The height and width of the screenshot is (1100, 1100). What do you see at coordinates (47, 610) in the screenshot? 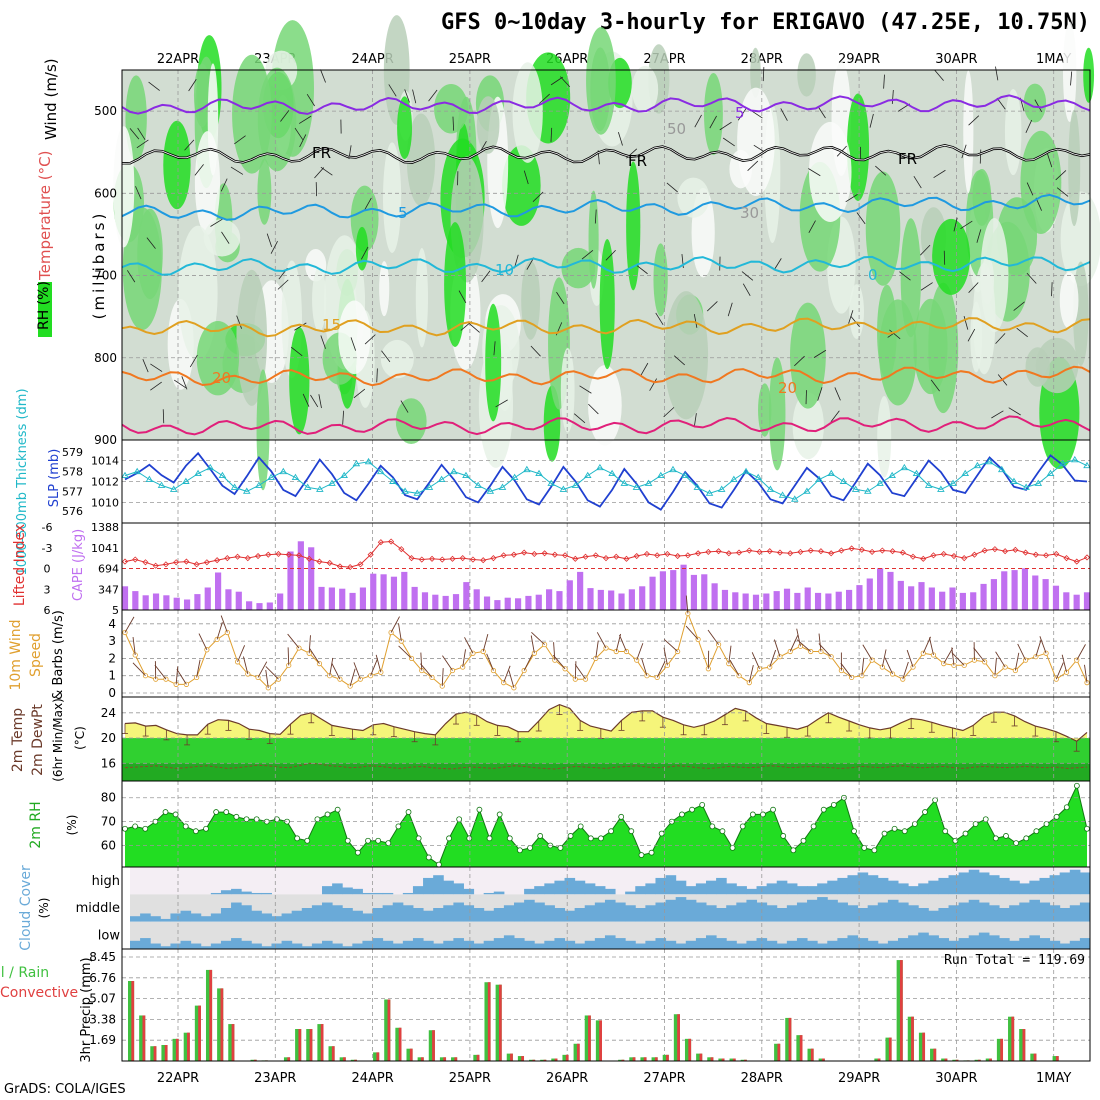
I see `li-tick: 6` at bounding box center [47, 610].